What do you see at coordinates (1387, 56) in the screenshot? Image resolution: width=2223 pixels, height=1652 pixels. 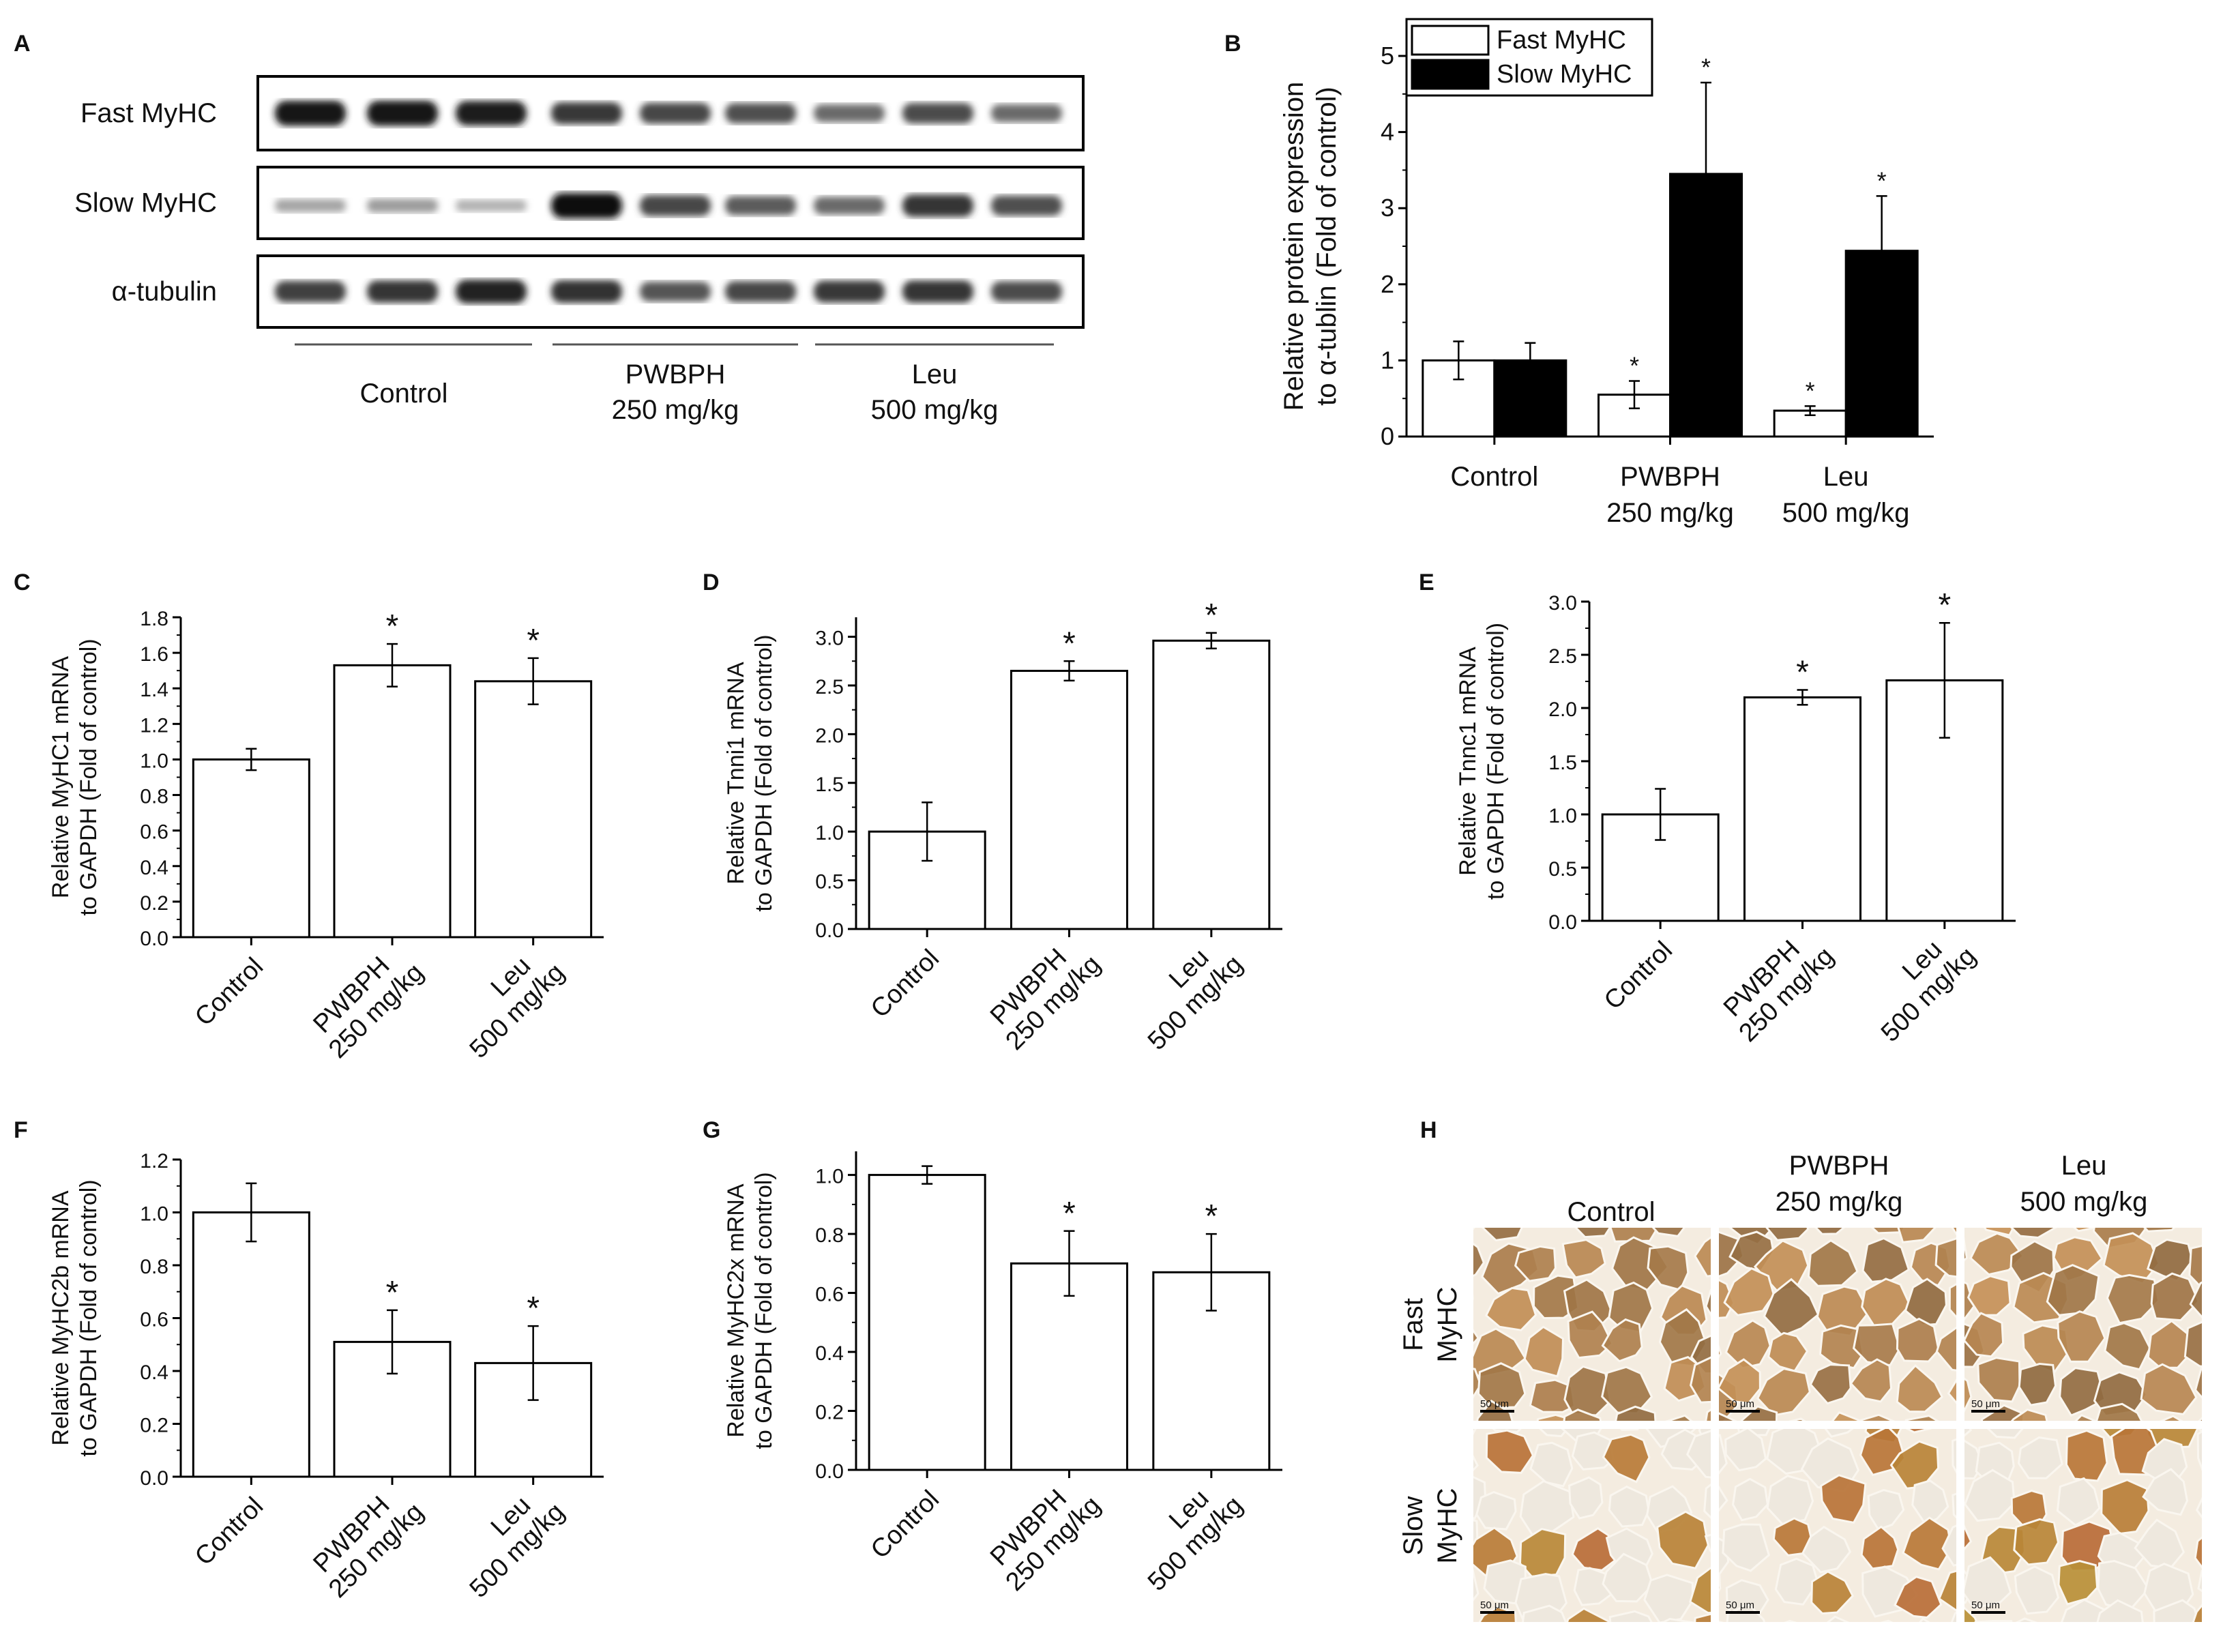 I see `y-tick-label: 5` at bounding box center [1387, 56].